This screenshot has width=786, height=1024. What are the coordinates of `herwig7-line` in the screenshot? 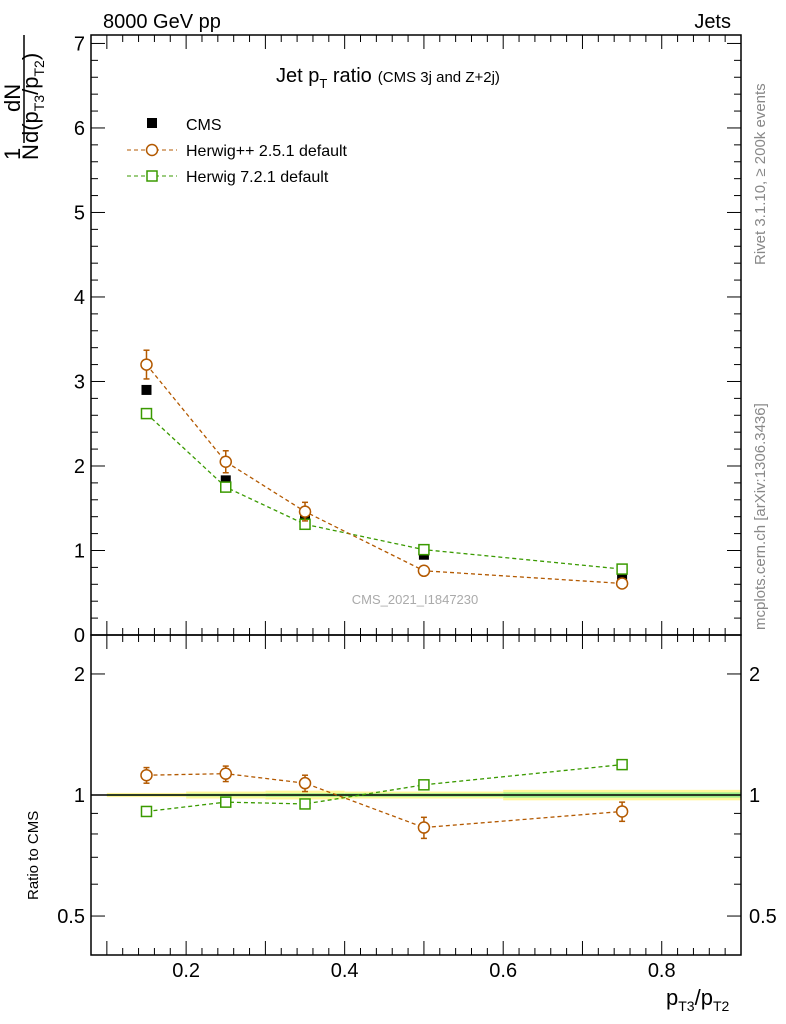 It's located at (384, 491).